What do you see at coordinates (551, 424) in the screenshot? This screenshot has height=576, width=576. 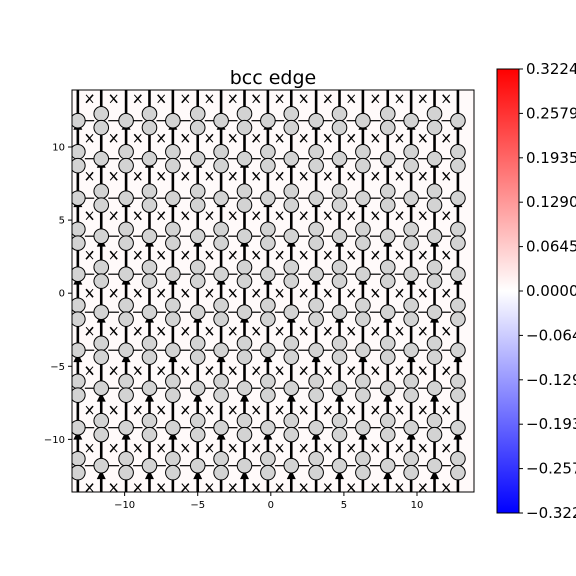 I see `colorbar-tick-label: −0.1935` at bounding box center [551, 424].